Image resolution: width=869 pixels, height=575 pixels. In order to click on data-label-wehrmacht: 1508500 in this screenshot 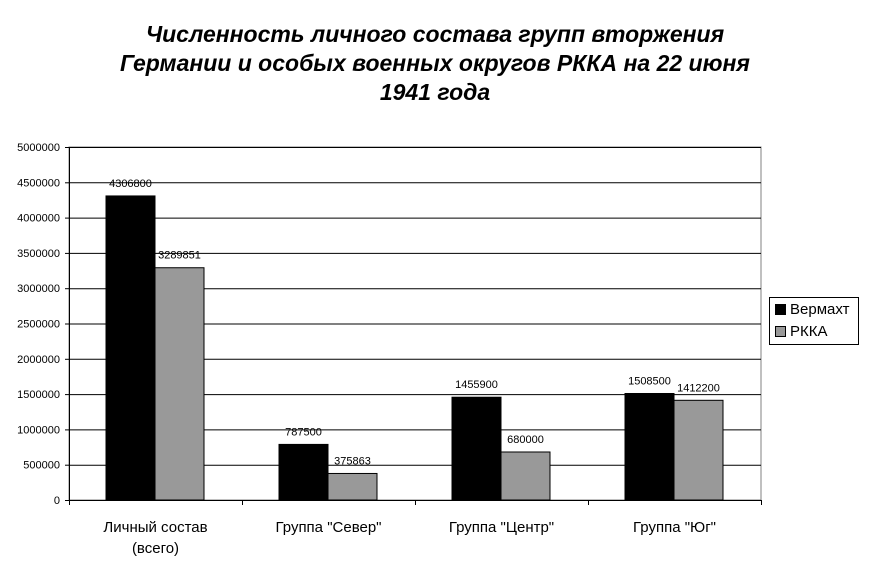, I will do `click(649, 381)`.